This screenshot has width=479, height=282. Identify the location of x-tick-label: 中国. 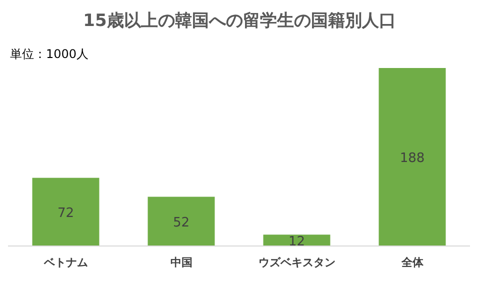
(181, 262).